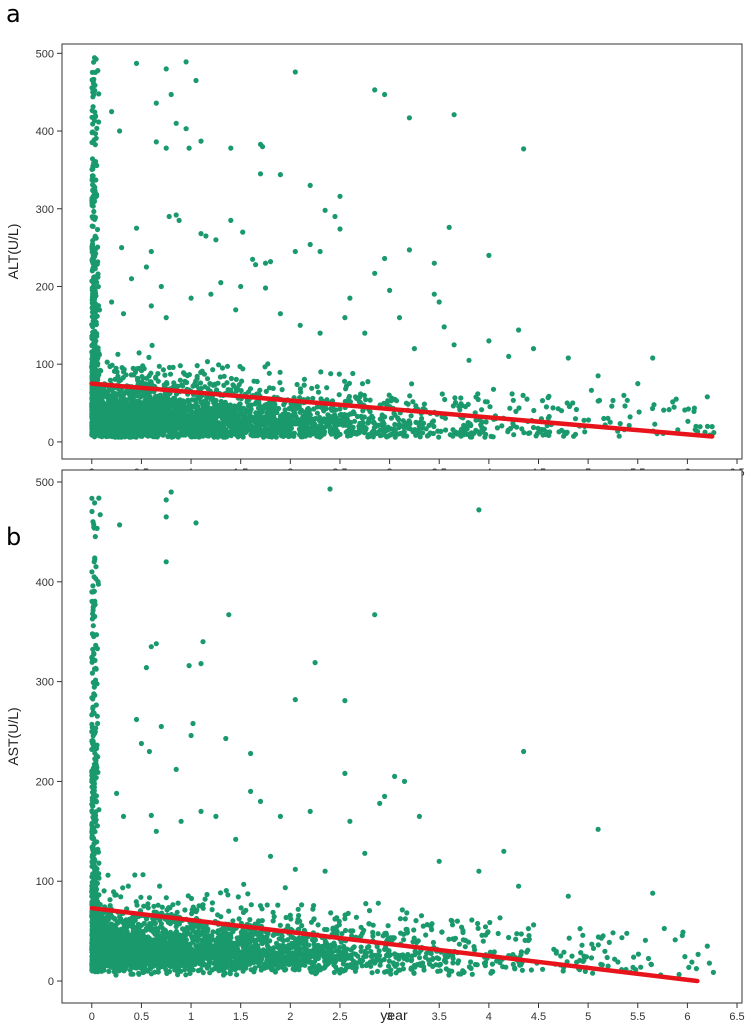 The image size is (750, 1026). Describe the element at coordinates (588, 1017) in the screenshot. I see `ast-x-tick-label: 5` at that location.